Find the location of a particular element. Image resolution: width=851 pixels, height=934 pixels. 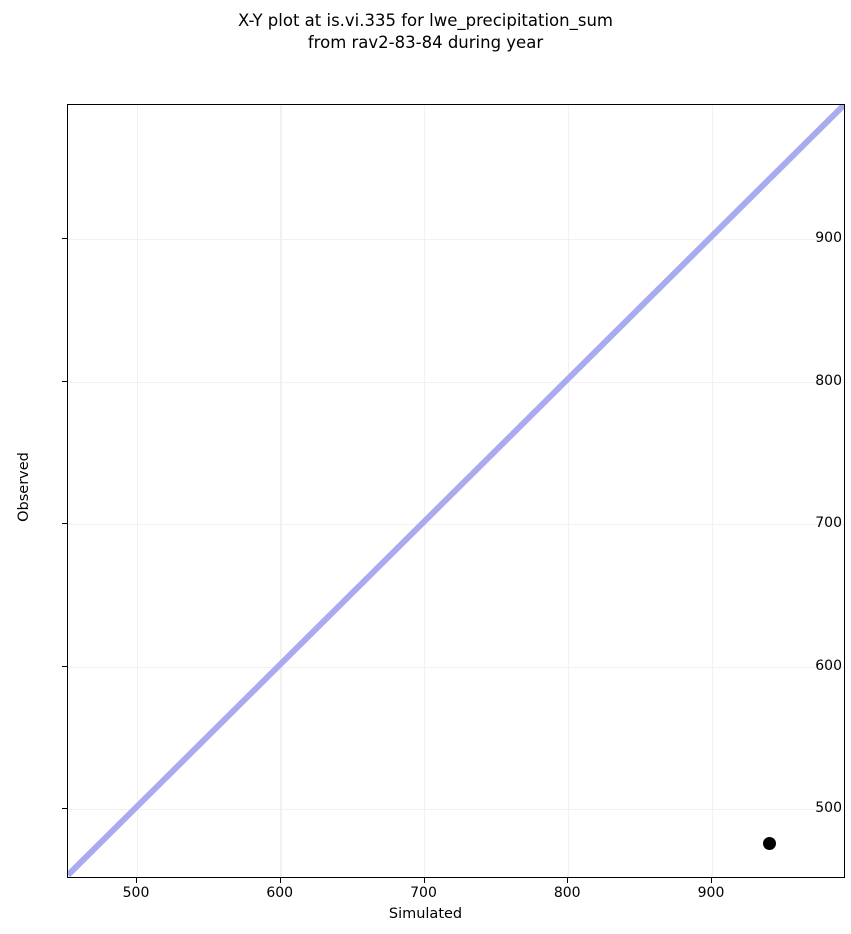

ticklabel-x-500: 500 is located at coordinates (136, 893).